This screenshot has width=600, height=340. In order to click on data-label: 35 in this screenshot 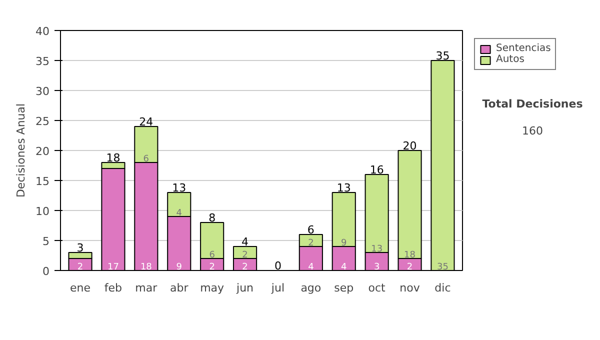, I will do `click(442, 267)`.